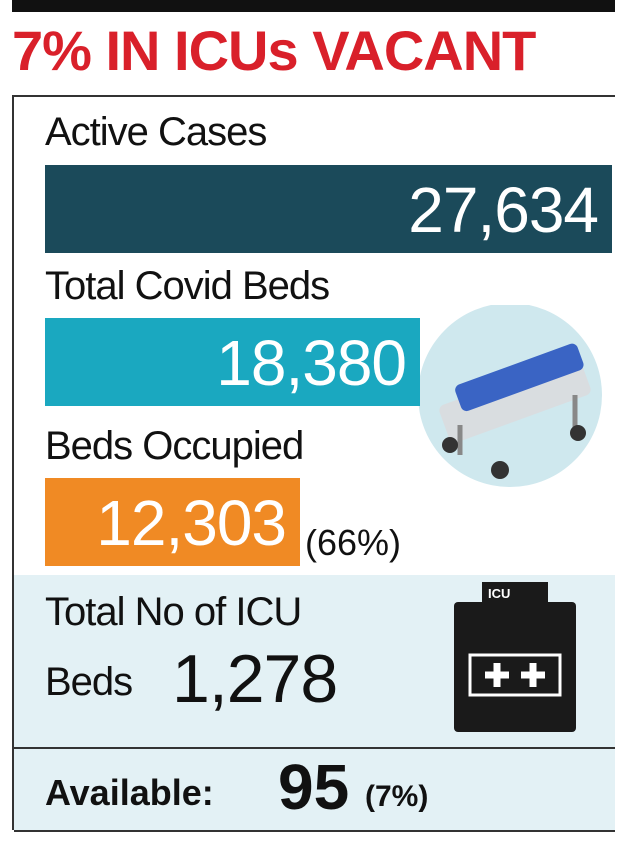 The width and height of the screenshot is (635, 842). I want to click on stat-bar: 27,634, so click(328, 209).